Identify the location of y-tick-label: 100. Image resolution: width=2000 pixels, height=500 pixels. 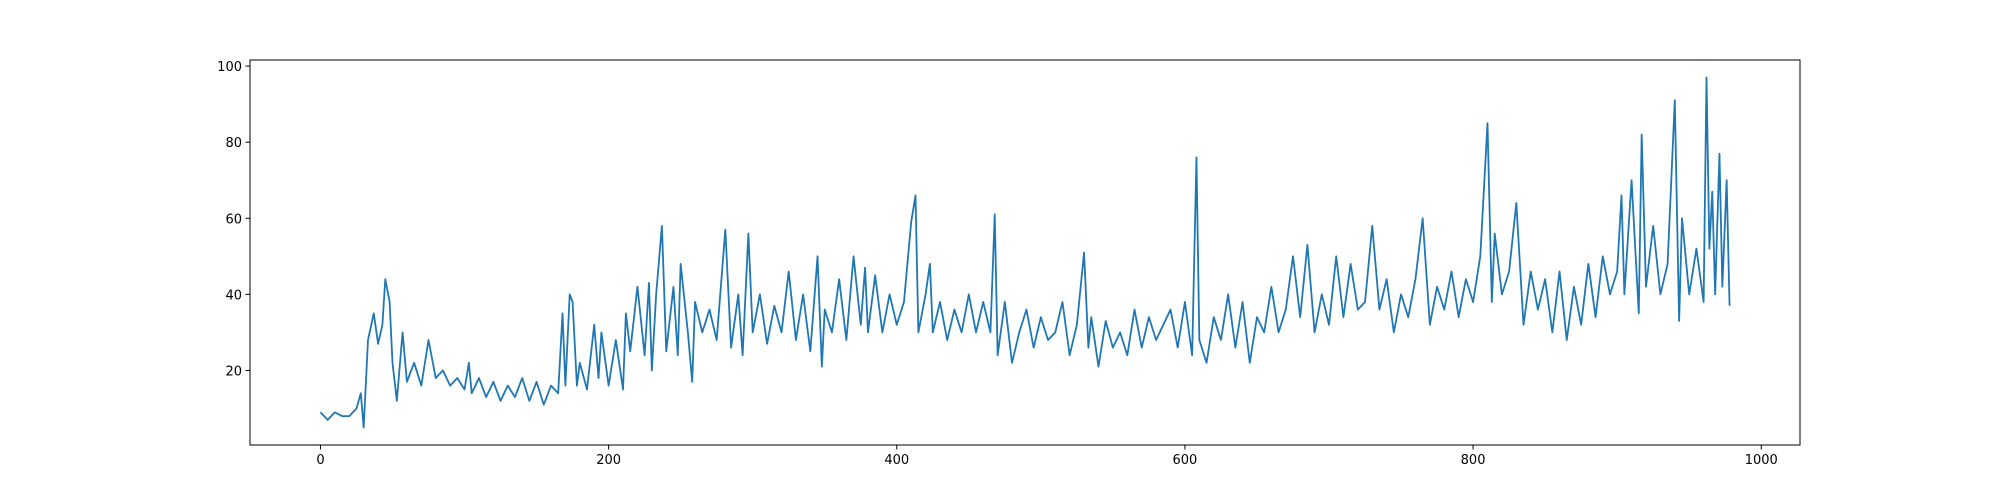
(229, 67).